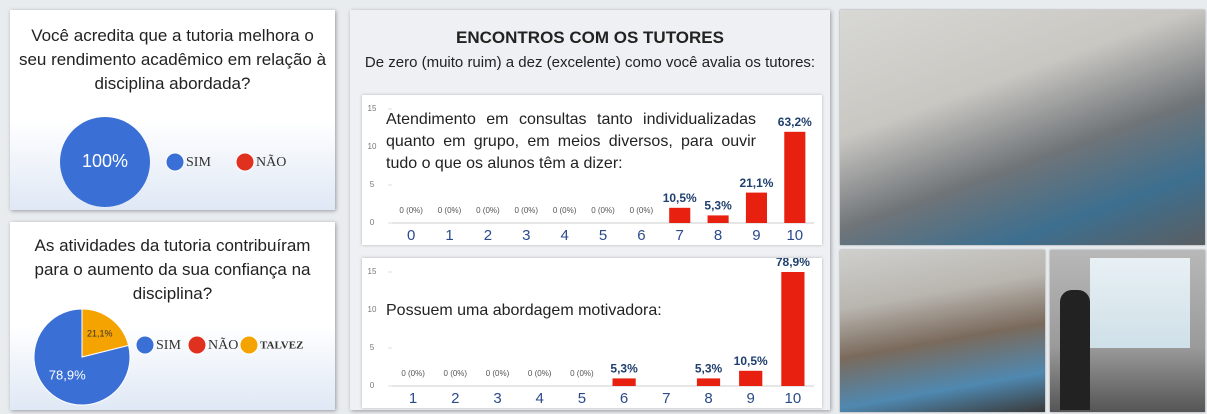  I want to click on pie-chart: 100% SIM NÃO, so click(173, 162).